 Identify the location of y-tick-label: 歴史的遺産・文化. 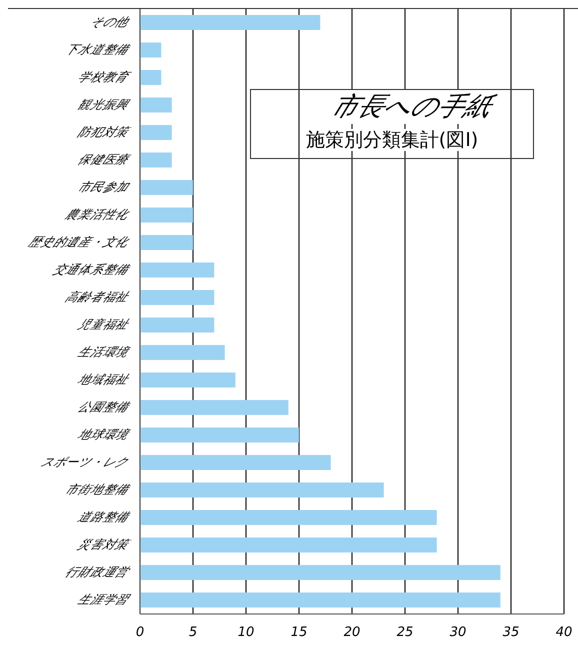
(79, 241).